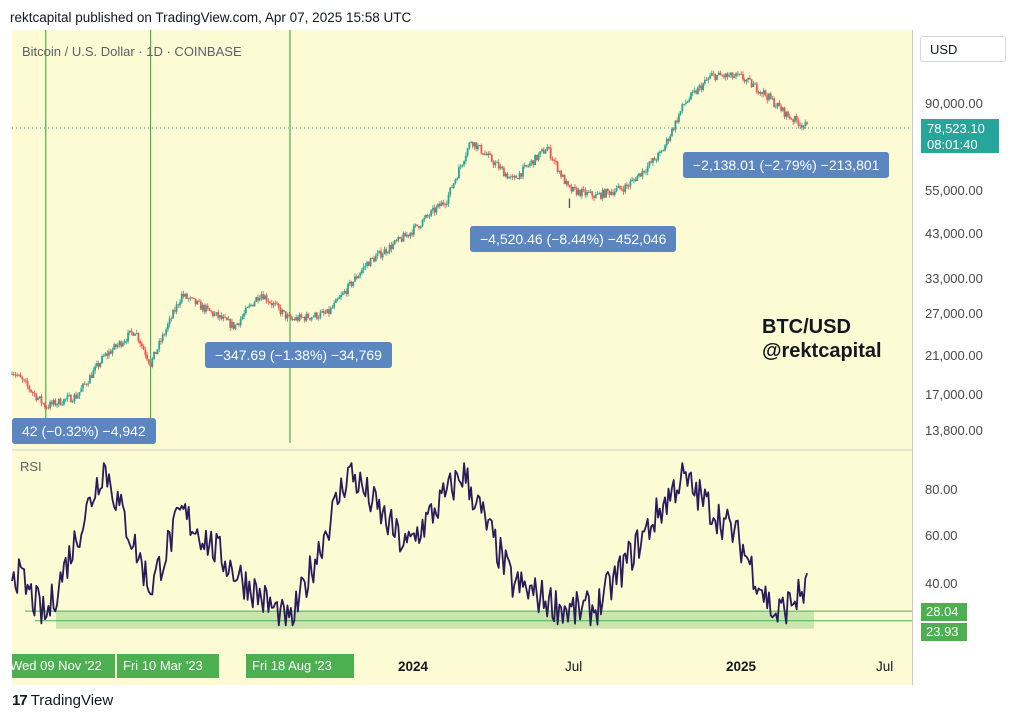 The image size is (1024, 722). Describe the element at coordinates (963, 49) in the screenshot. I see `currency-button: USD` at that location.